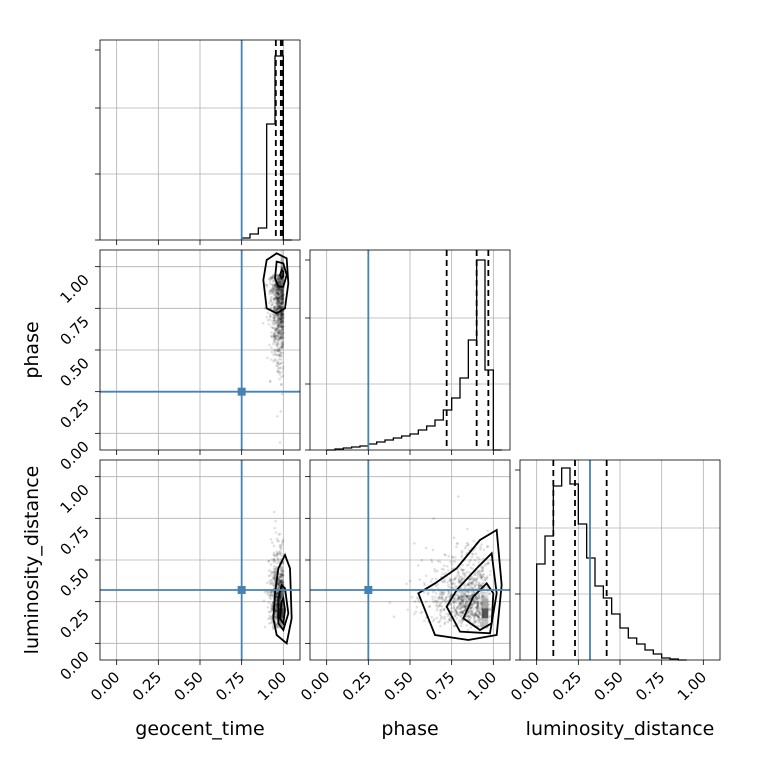 Image resolution: width=760 pixels, height=760 pixels. I want to click on truth-marker, so click(368, 590).